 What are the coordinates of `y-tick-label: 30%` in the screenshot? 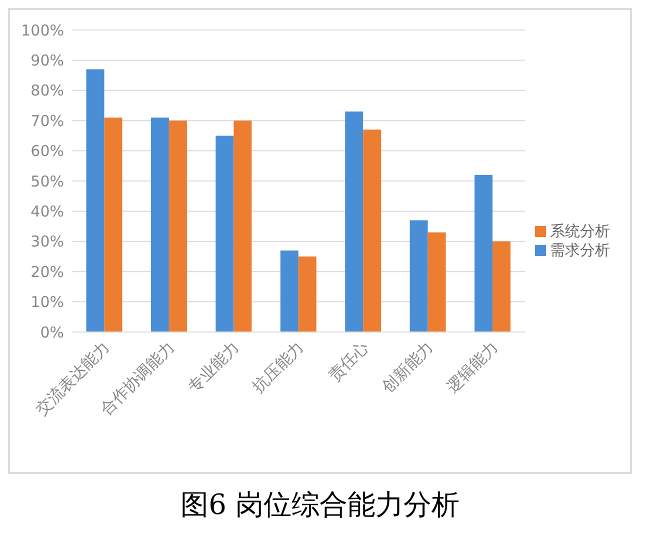 It's located at (47, 241).